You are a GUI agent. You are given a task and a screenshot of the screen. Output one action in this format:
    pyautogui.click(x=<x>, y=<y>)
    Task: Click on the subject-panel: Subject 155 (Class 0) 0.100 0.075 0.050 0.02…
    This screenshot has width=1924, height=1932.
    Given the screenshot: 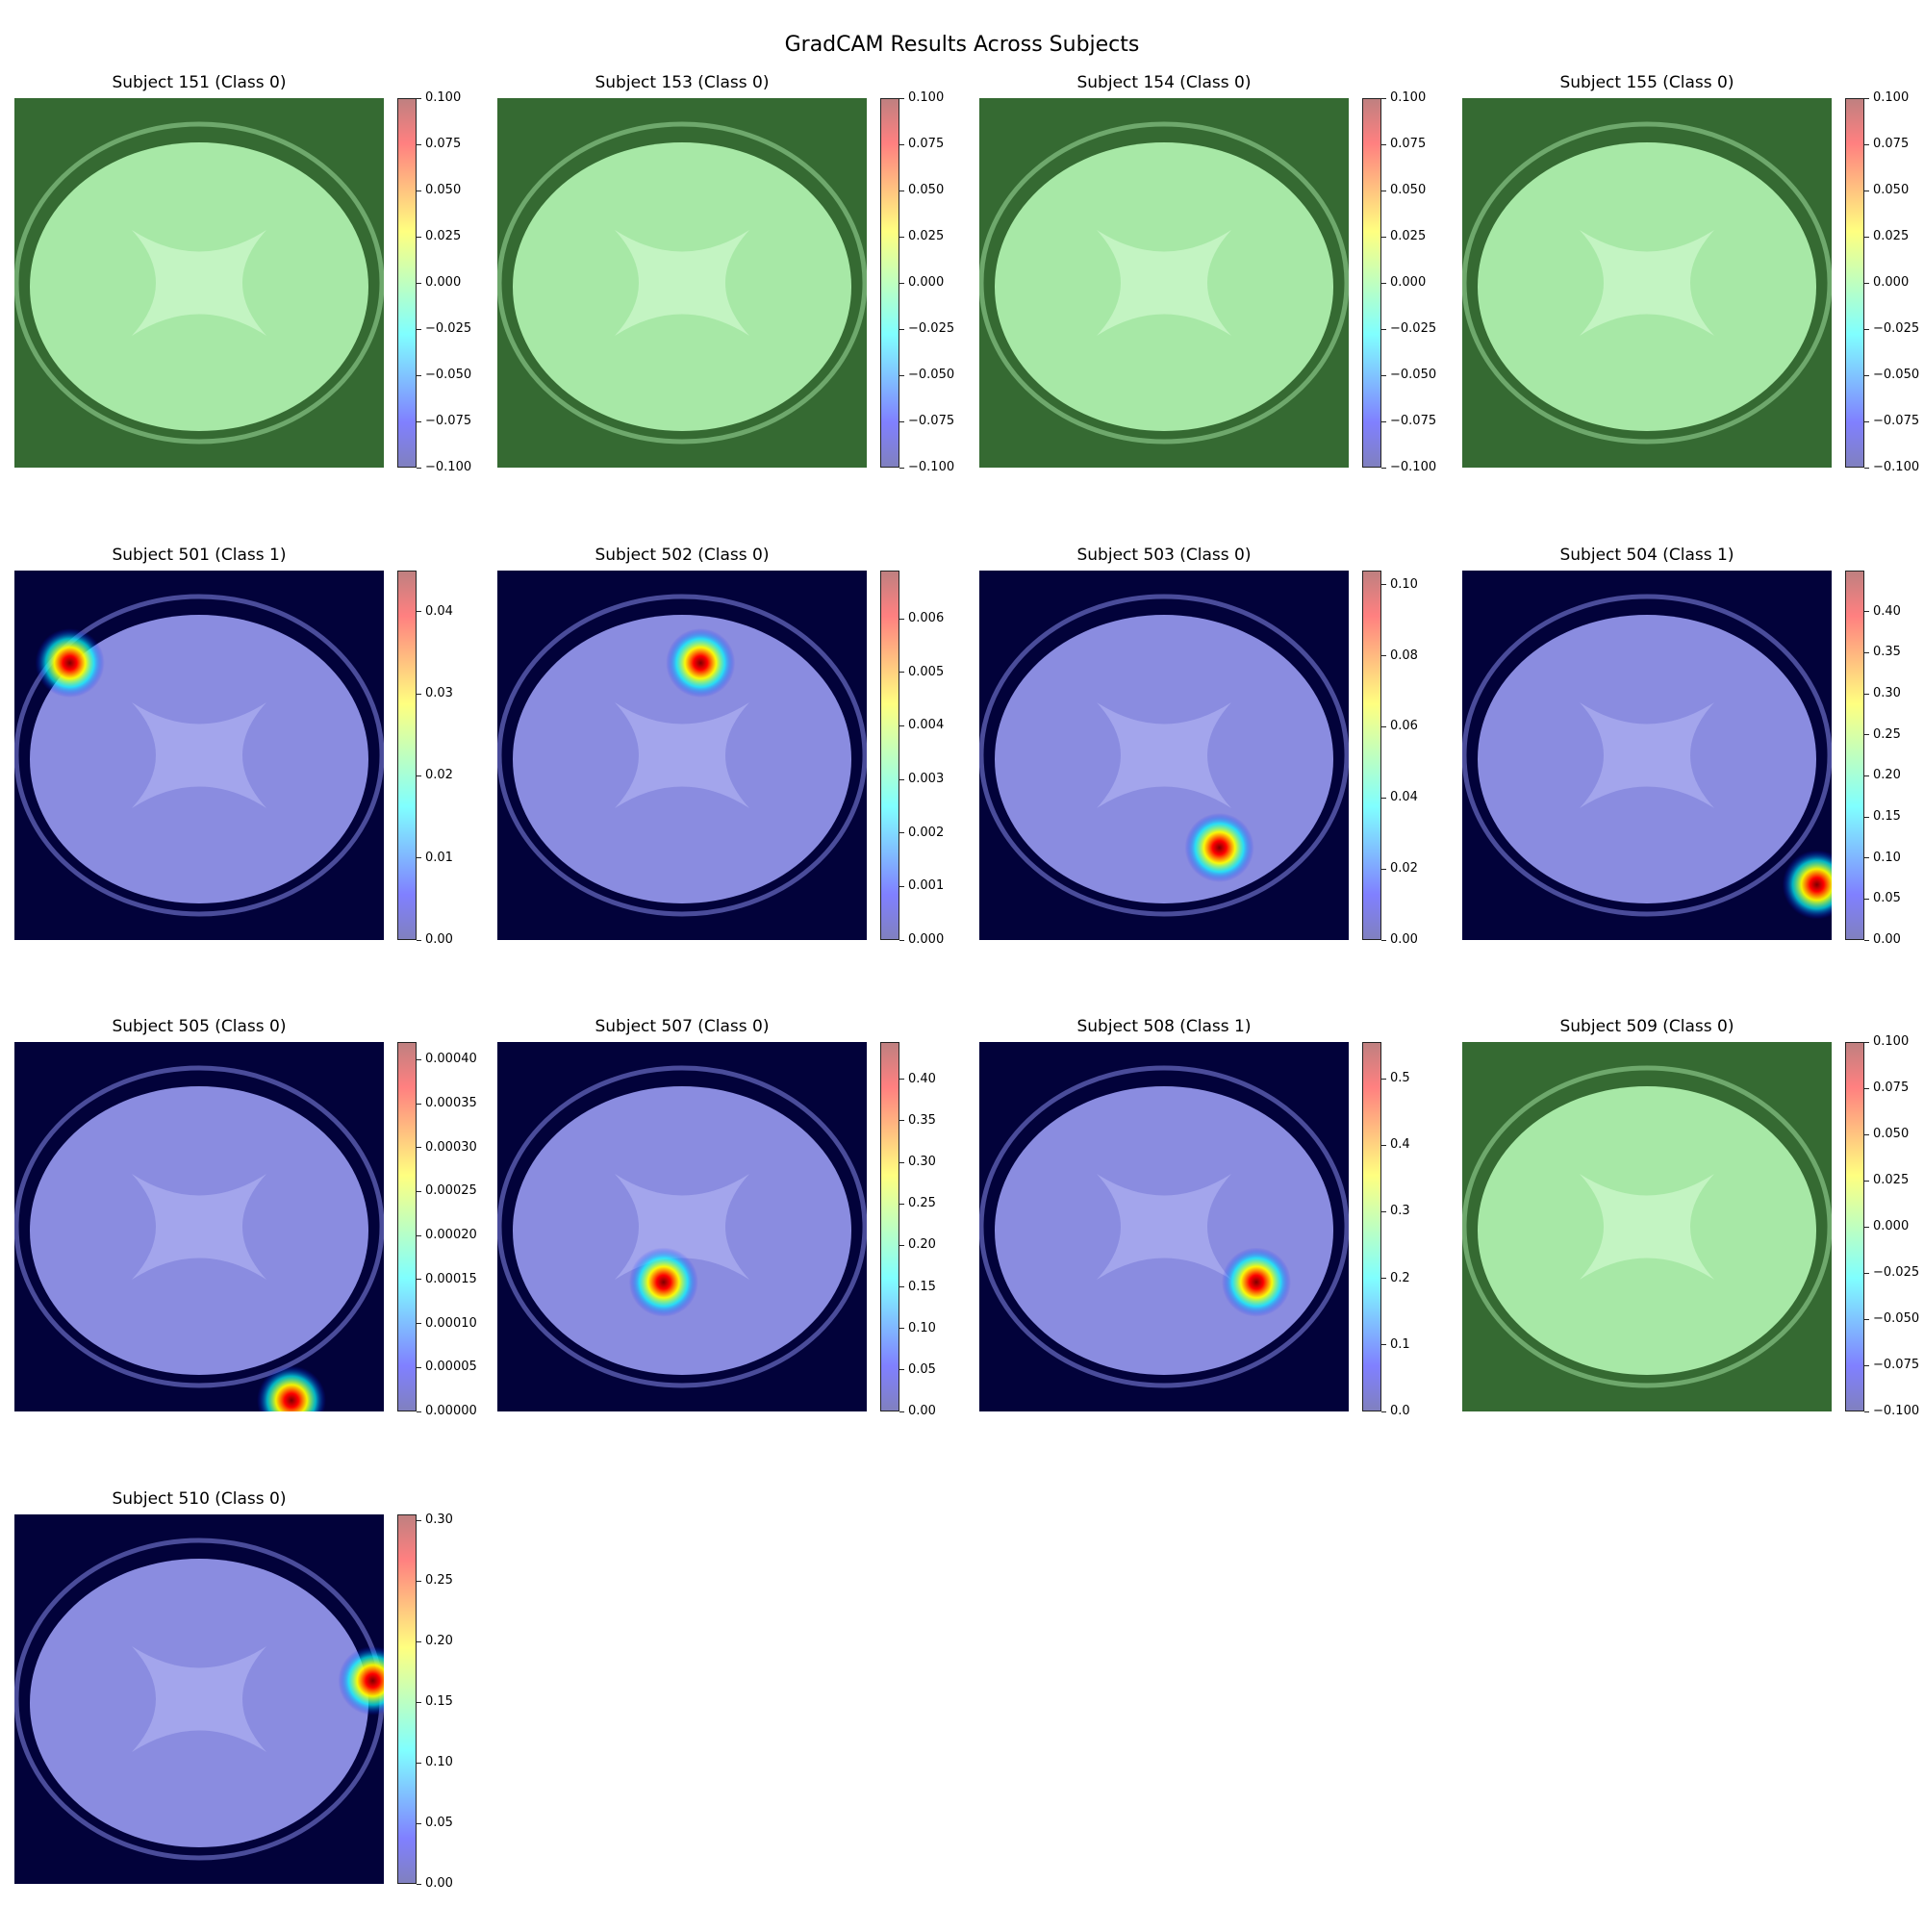 What is the action you would take?
    pyautogui.click(x=1693, y=294)
    